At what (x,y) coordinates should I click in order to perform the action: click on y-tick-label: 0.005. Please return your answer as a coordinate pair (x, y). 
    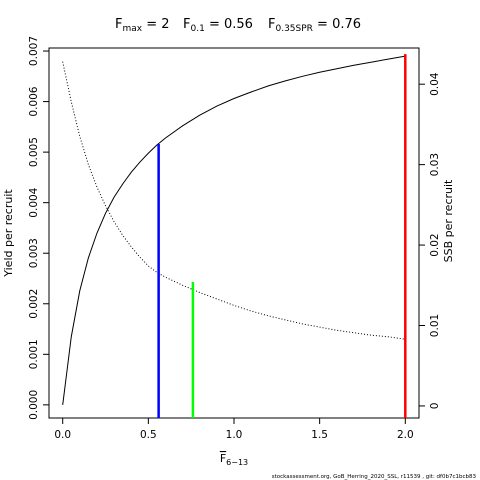
    Looking at the image, I should click on (34, 152).